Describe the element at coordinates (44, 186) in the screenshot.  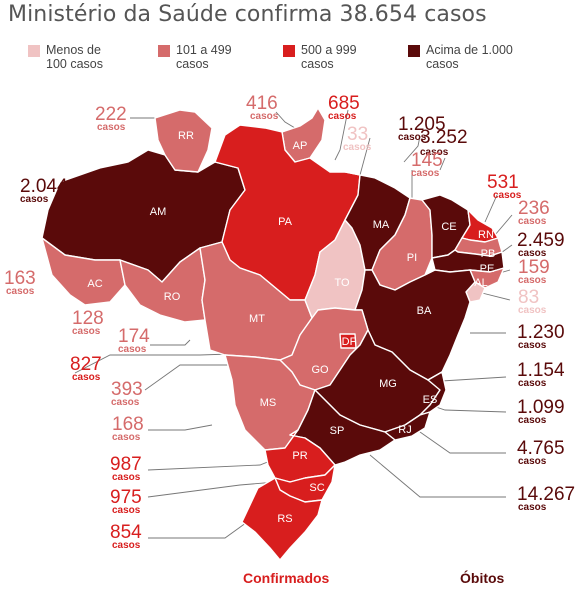
I see `case-count-am: 2.044` at that location.